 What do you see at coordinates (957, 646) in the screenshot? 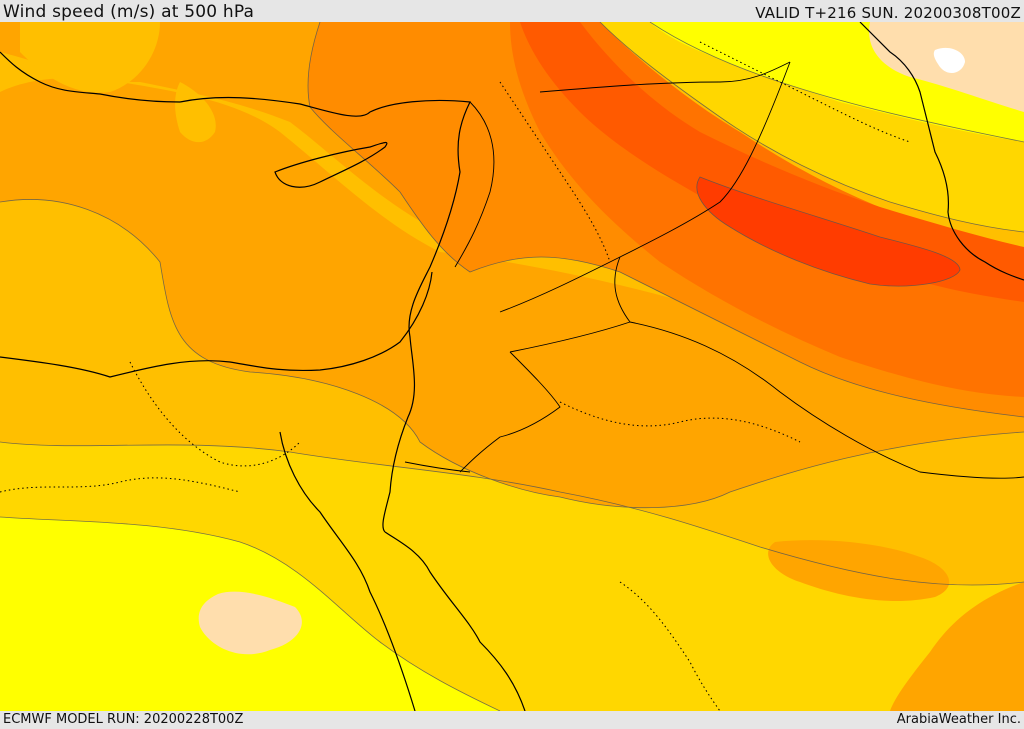
I see `band-southeast-corner` at bounding box center [957, 646].